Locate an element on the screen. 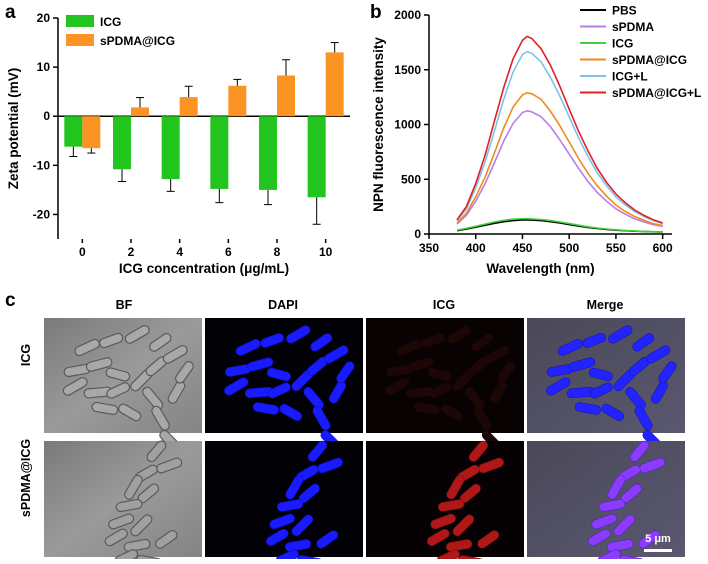 The image size is (708, 564). a-y-tick-label: -10 is located at coordinates (42, 165).